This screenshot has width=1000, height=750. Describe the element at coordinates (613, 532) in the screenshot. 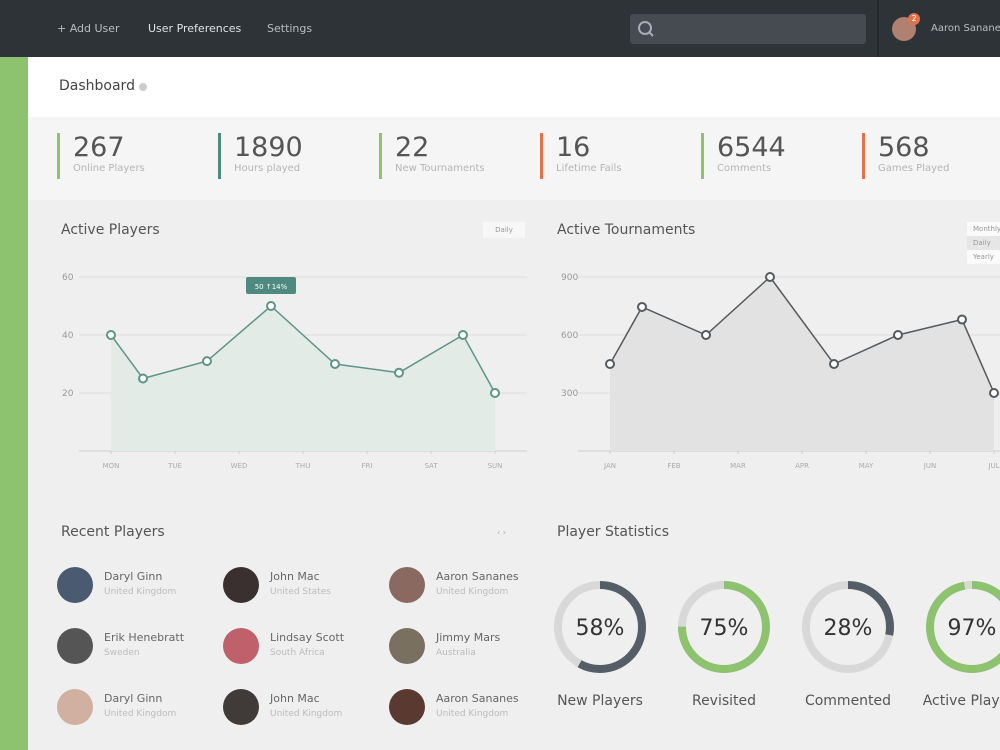

I see `section-title: Player Statistics` at that location.